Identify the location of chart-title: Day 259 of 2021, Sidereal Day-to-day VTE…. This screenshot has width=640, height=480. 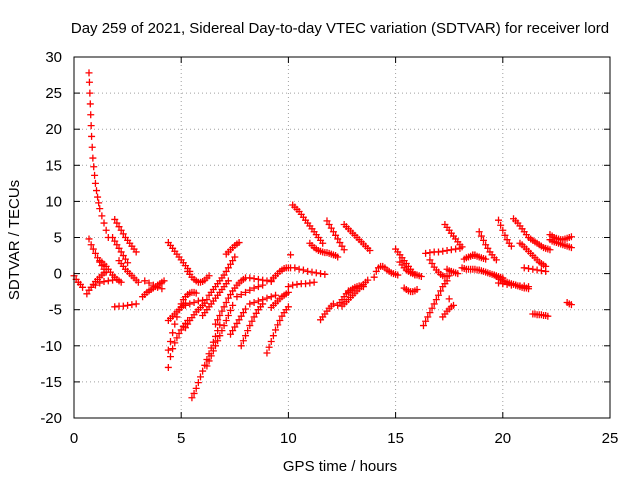
(340, 28).